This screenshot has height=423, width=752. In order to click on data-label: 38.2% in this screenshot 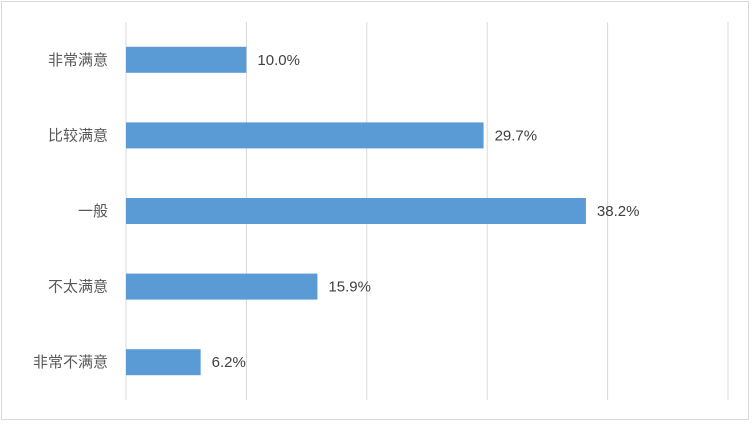, I will do `click(618, 211)`.